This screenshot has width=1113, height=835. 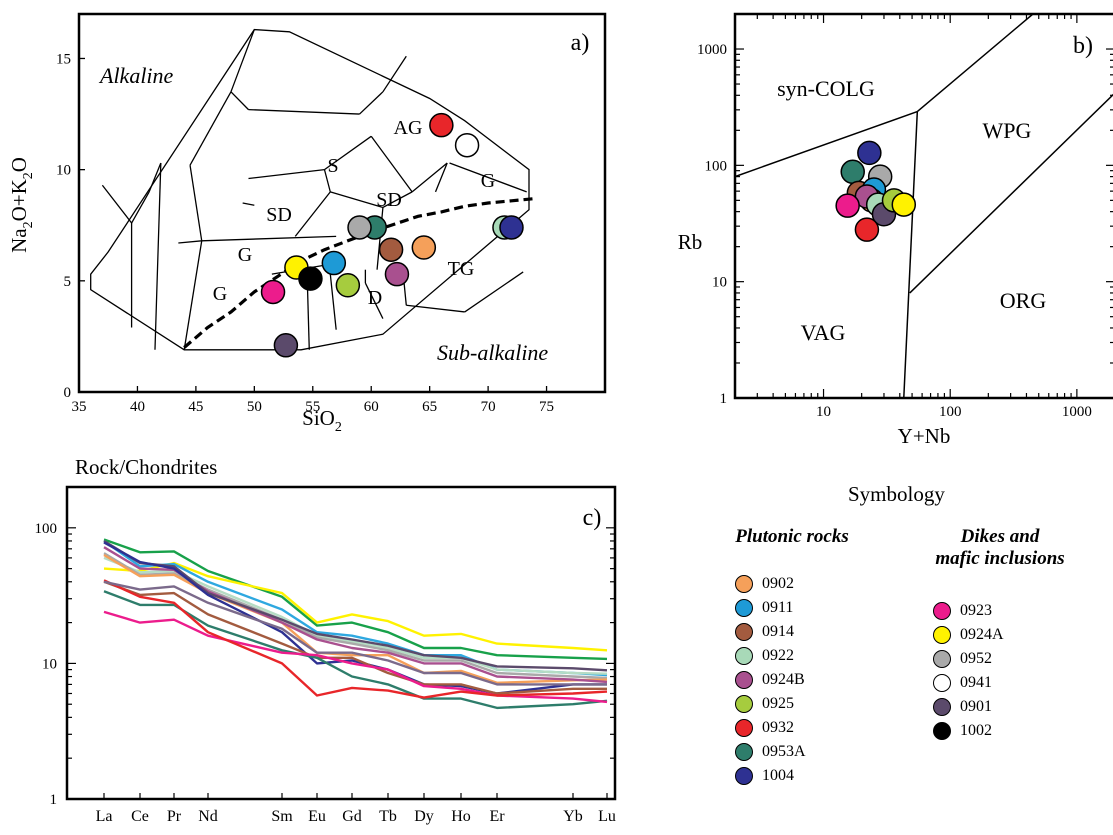 I want to click on field-s: S, so click(x=332, y=166).